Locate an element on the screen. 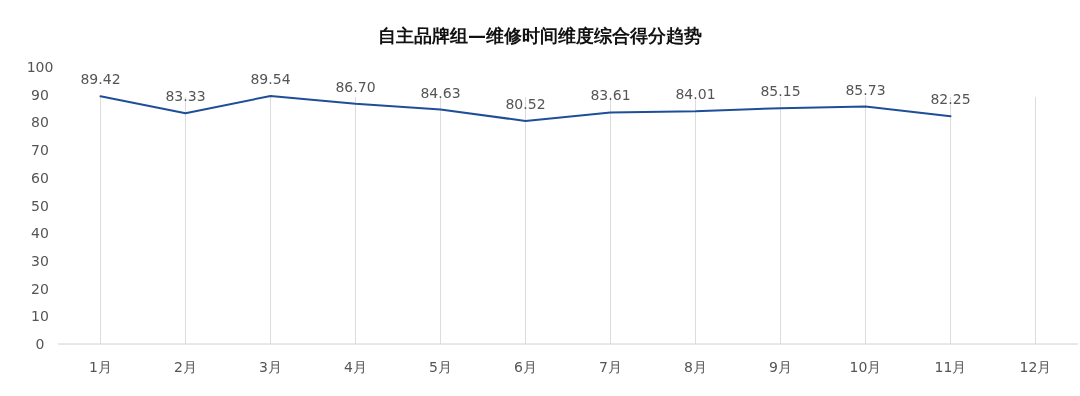  x-tick-label: 1月 is located at coordinates (100, 367).